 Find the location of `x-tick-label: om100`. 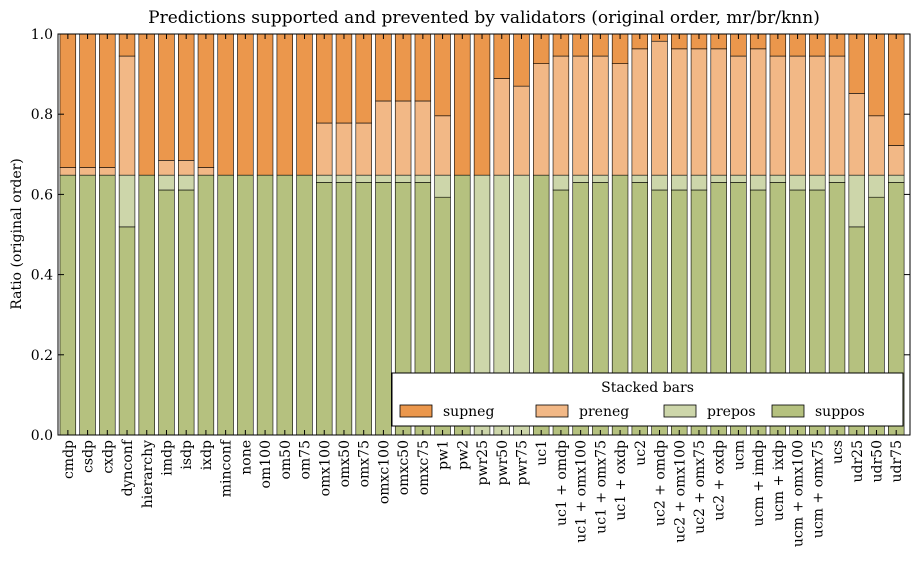

x-tick-label: om100 is located at coordinates (266, 464).